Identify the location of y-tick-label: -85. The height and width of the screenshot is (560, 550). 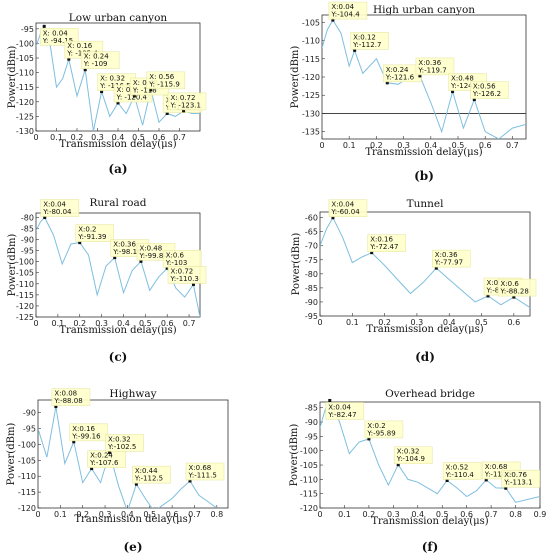
(311, 408).